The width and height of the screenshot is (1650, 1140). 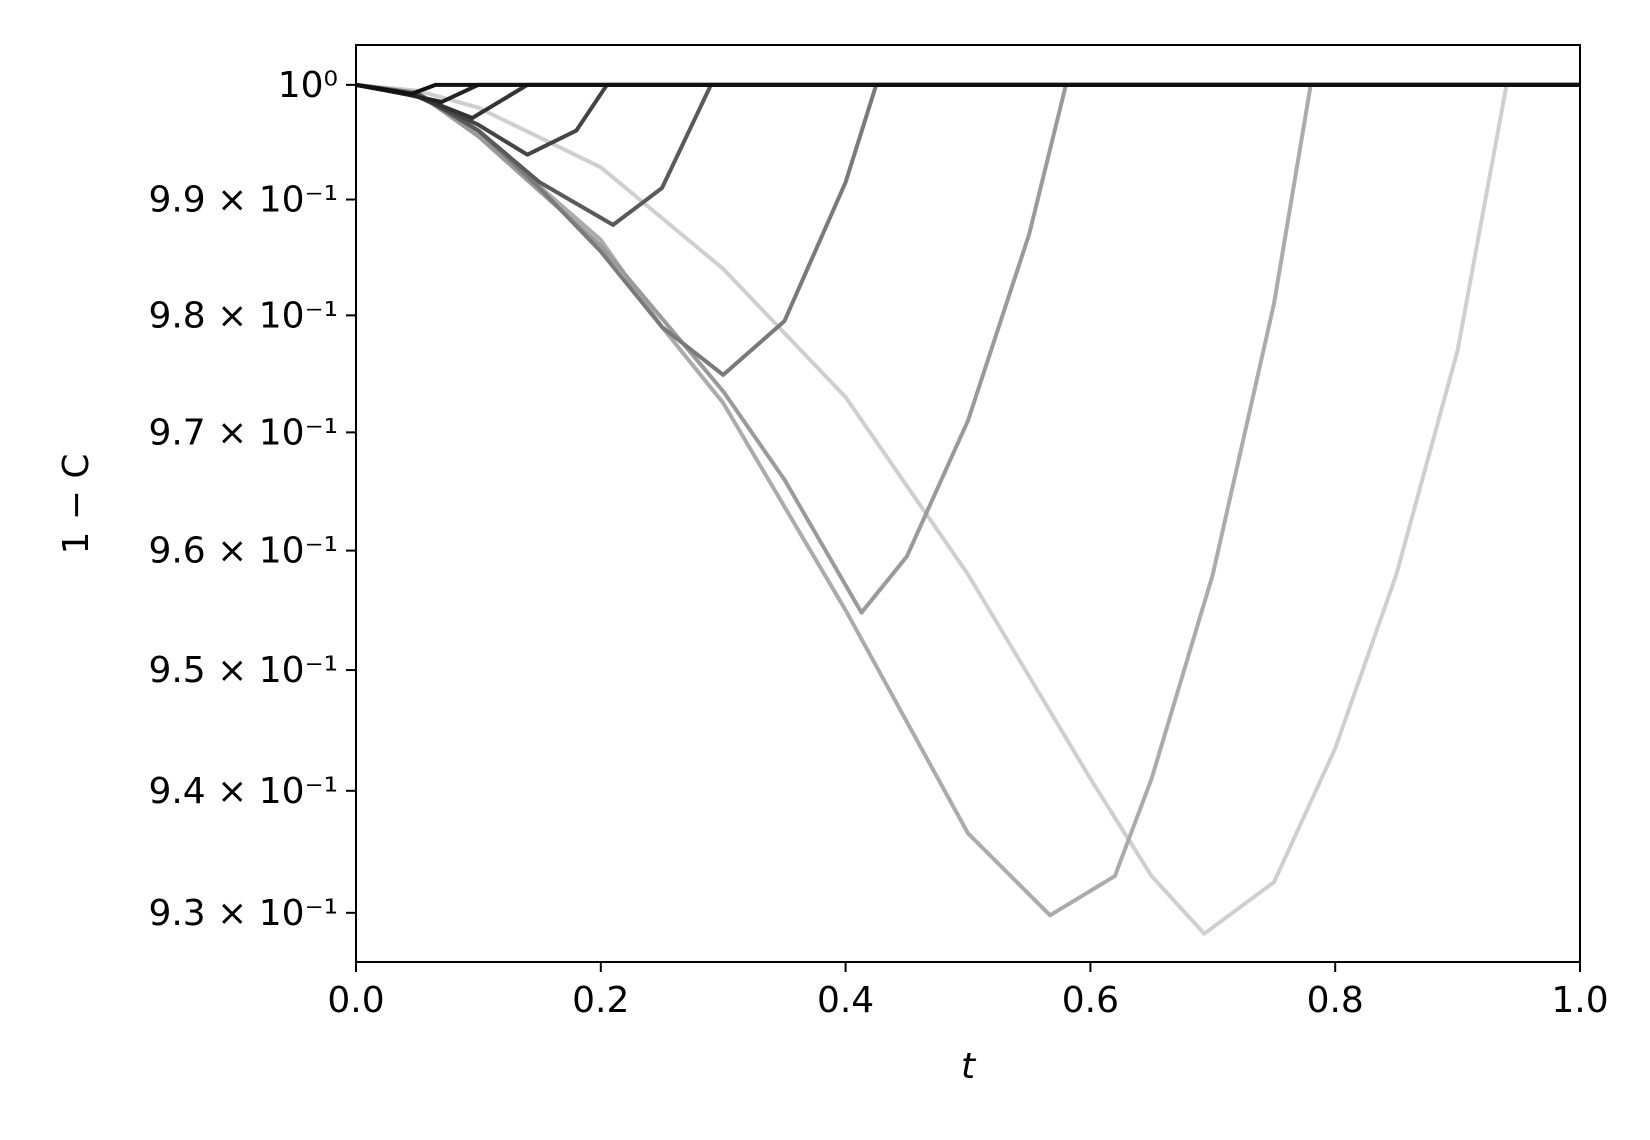 What do you see at coordinates (243, 551) in the screenshot?
I see `y-tick-label: 9.6 × 10⁻¹` at bounding box center [243, 551].